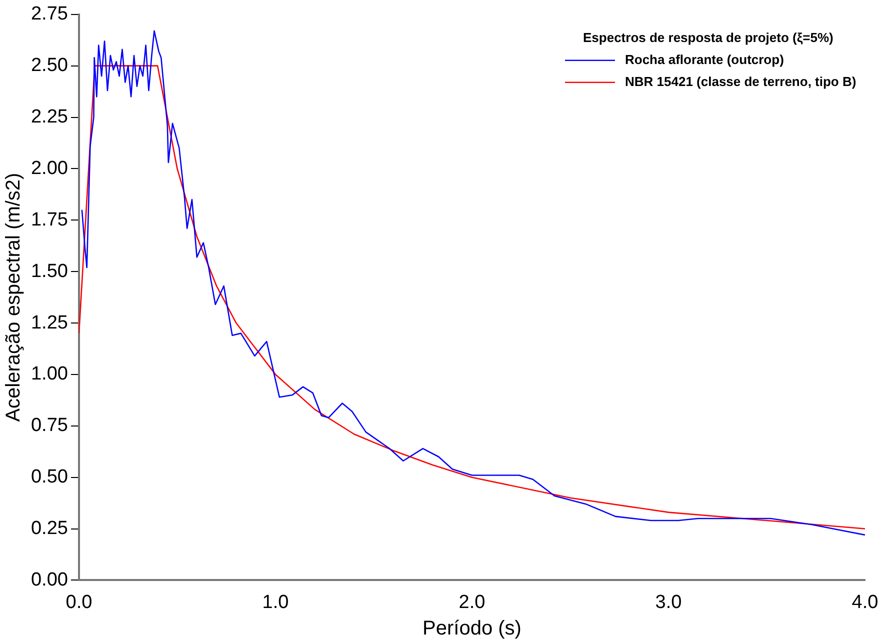 The image size is (889, 641). I want to click on x-tick-label: 4.0, so click(865, 602).